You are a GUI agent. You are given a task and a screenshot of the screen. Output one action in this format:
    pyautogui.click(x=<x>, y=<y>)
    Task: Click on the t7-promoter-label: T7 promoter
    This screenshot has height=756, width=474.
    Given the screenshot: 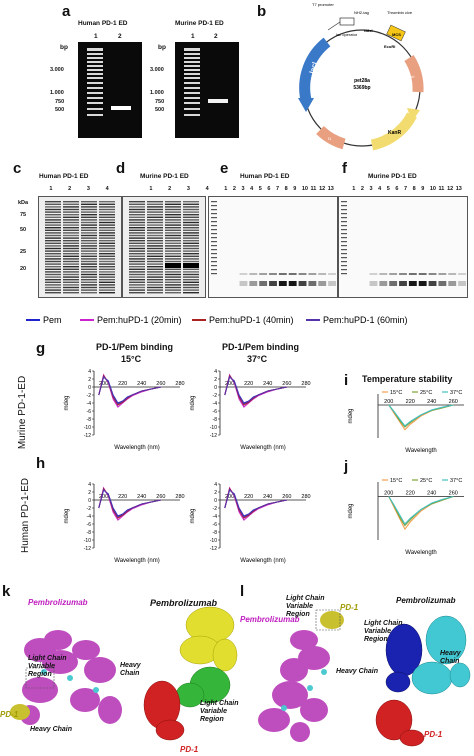 What is the action you would take?
    pyautogui.click(x=323, y=4)
    